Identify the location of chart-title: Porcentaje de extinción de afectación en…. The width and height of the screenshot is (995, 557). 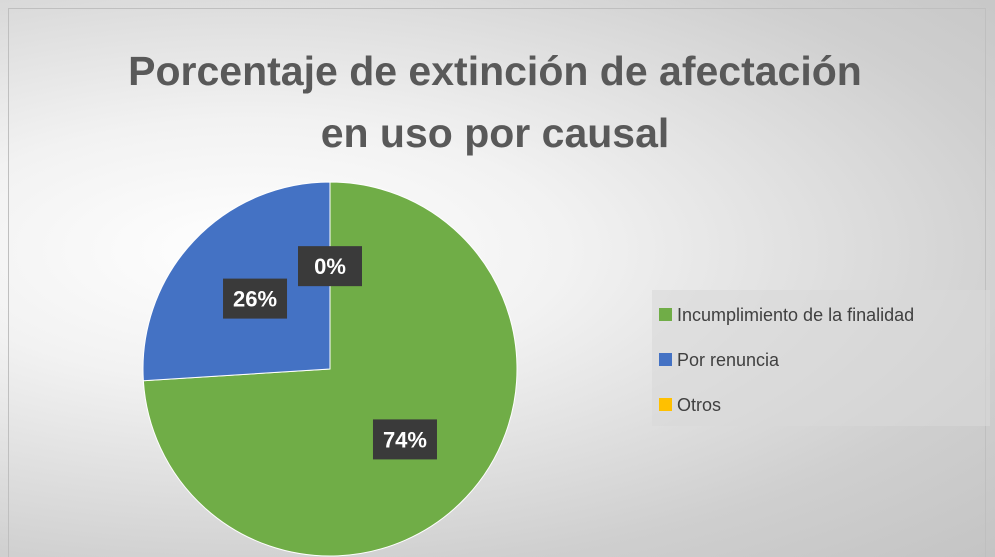
(495, 102).